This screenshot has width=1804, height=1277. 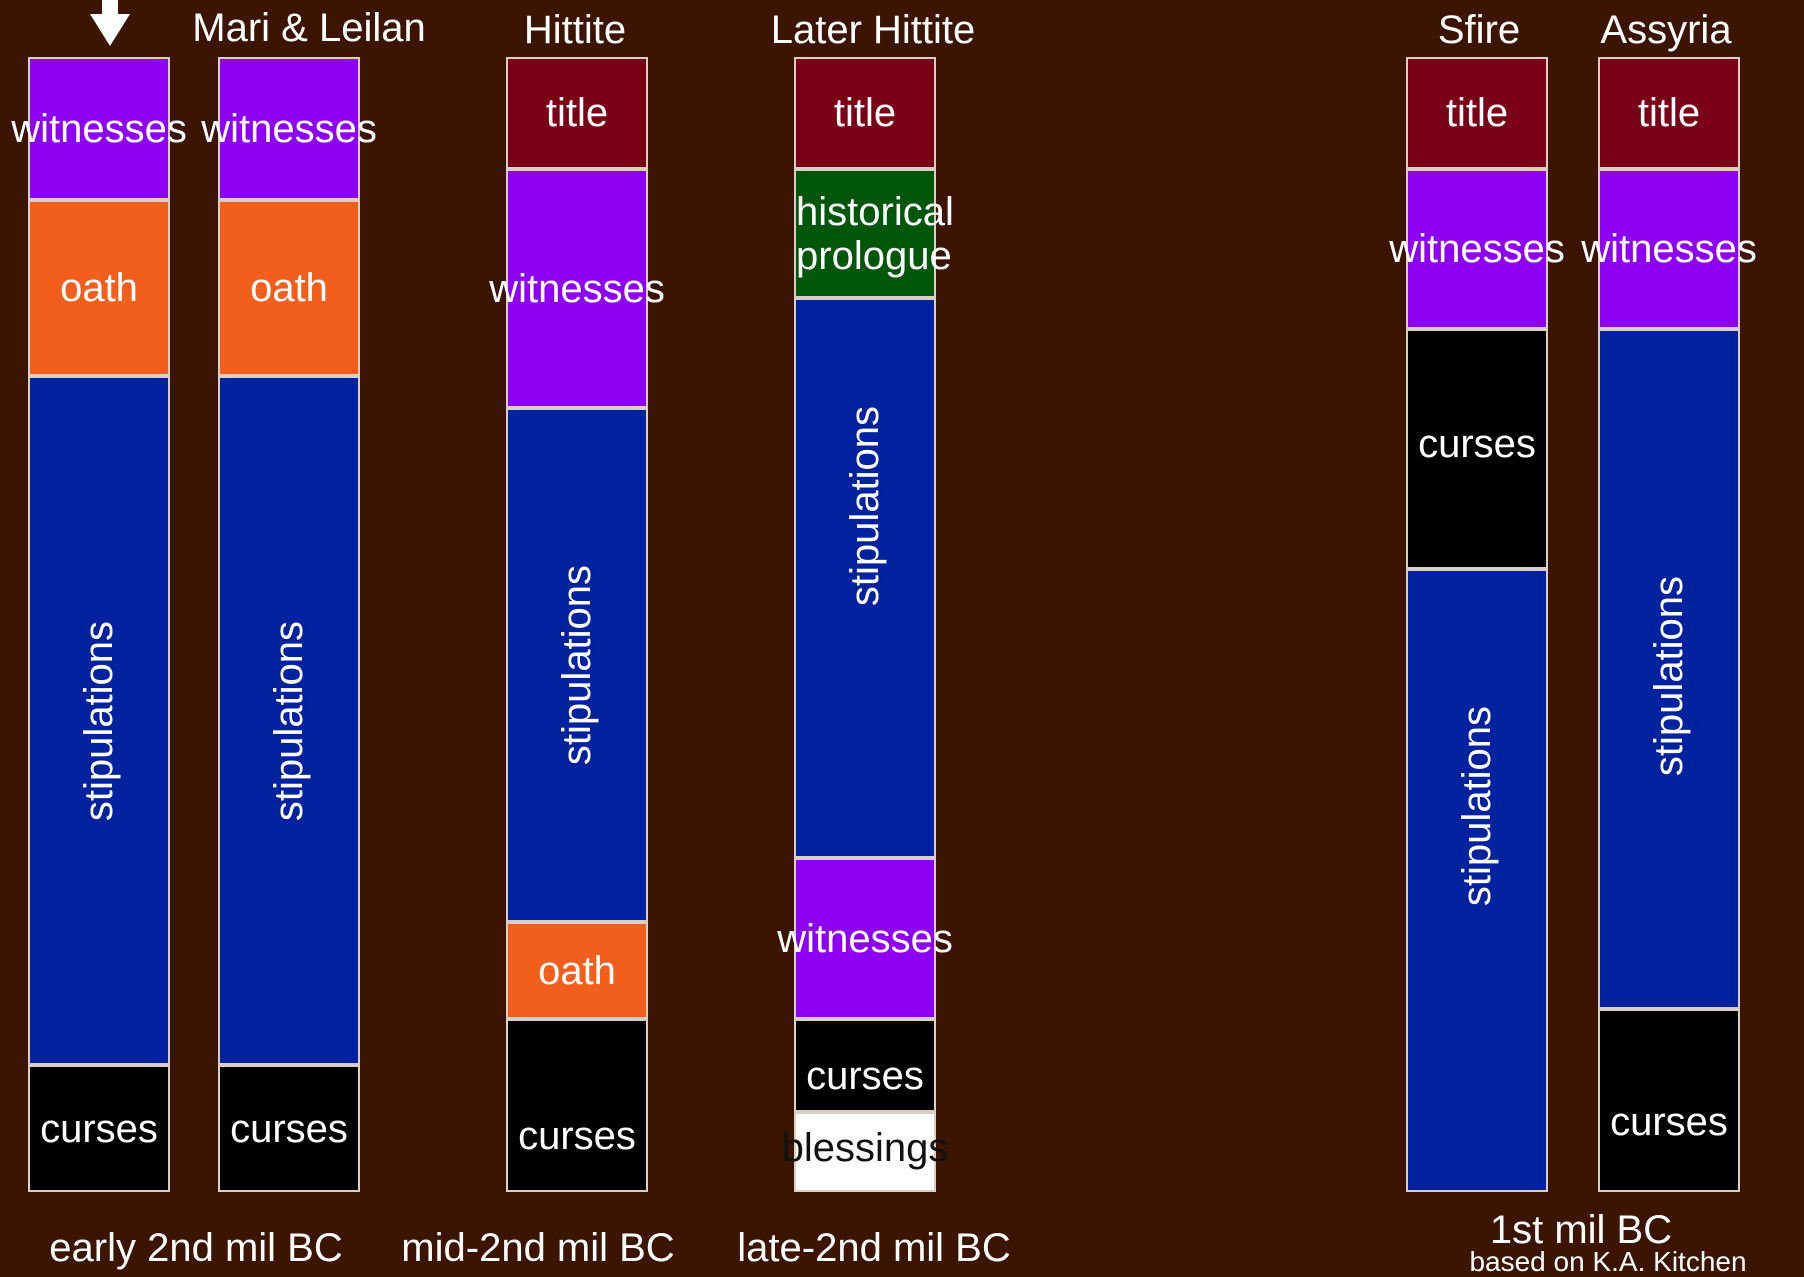 What do you see at coordinates (196, 1248) in the screenshot?
I see `era-label-early: early 2nd mil BC` at bounding box center [196, 1248].